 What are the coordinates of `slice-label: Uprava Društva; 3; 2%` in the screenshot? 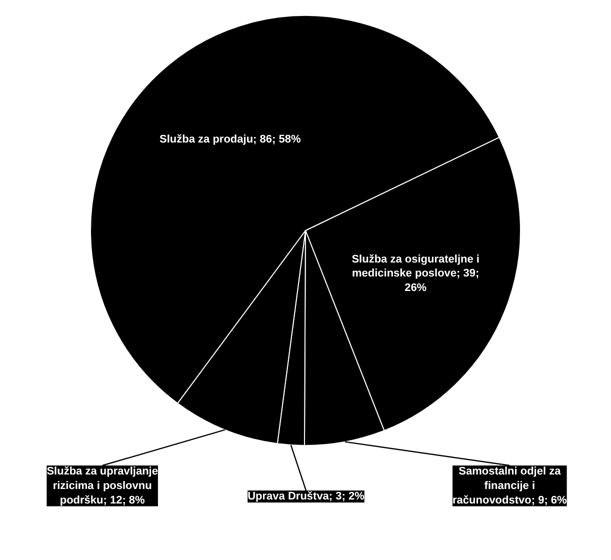 It's located at (306, 496).